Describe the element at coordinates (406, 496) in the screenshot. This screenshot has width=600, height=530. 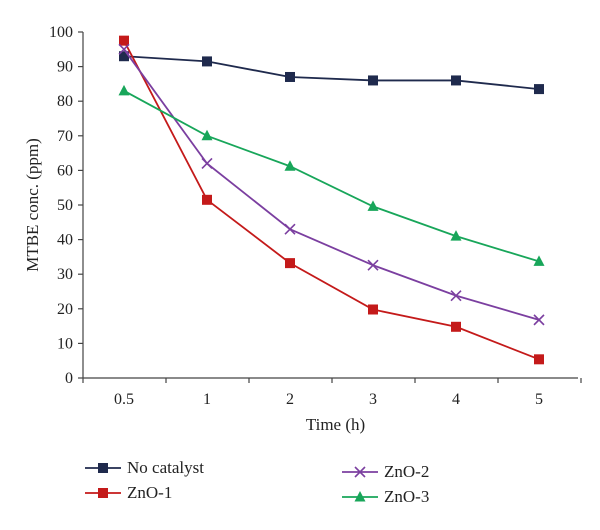
I see `legend-label: ZnO-3` at that location.